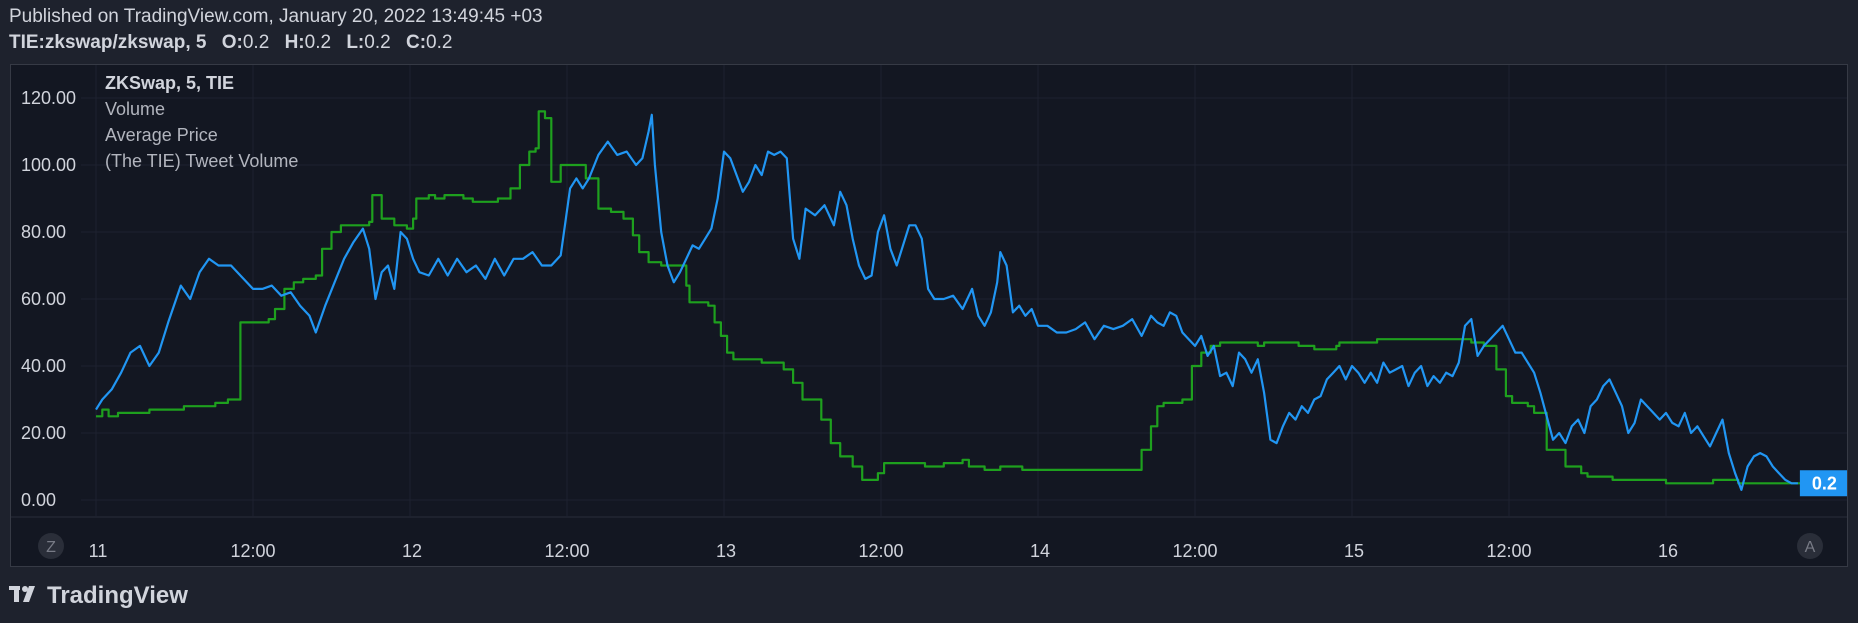 The width and height of the screenshot is (1858, 623). I want to click on footer-brand: TradingView, so click(98, 596).